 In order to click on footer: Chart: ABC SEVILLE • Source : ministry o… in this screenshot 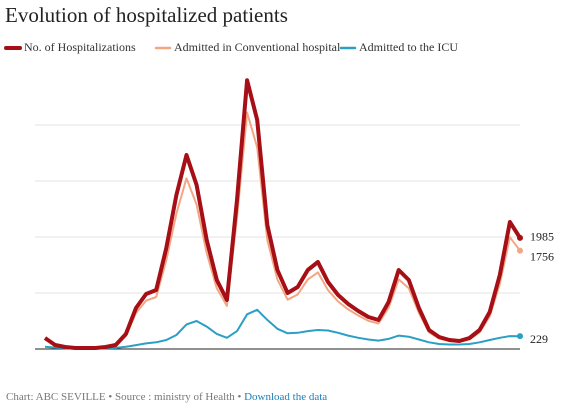, I will do `click(166, 397)`.